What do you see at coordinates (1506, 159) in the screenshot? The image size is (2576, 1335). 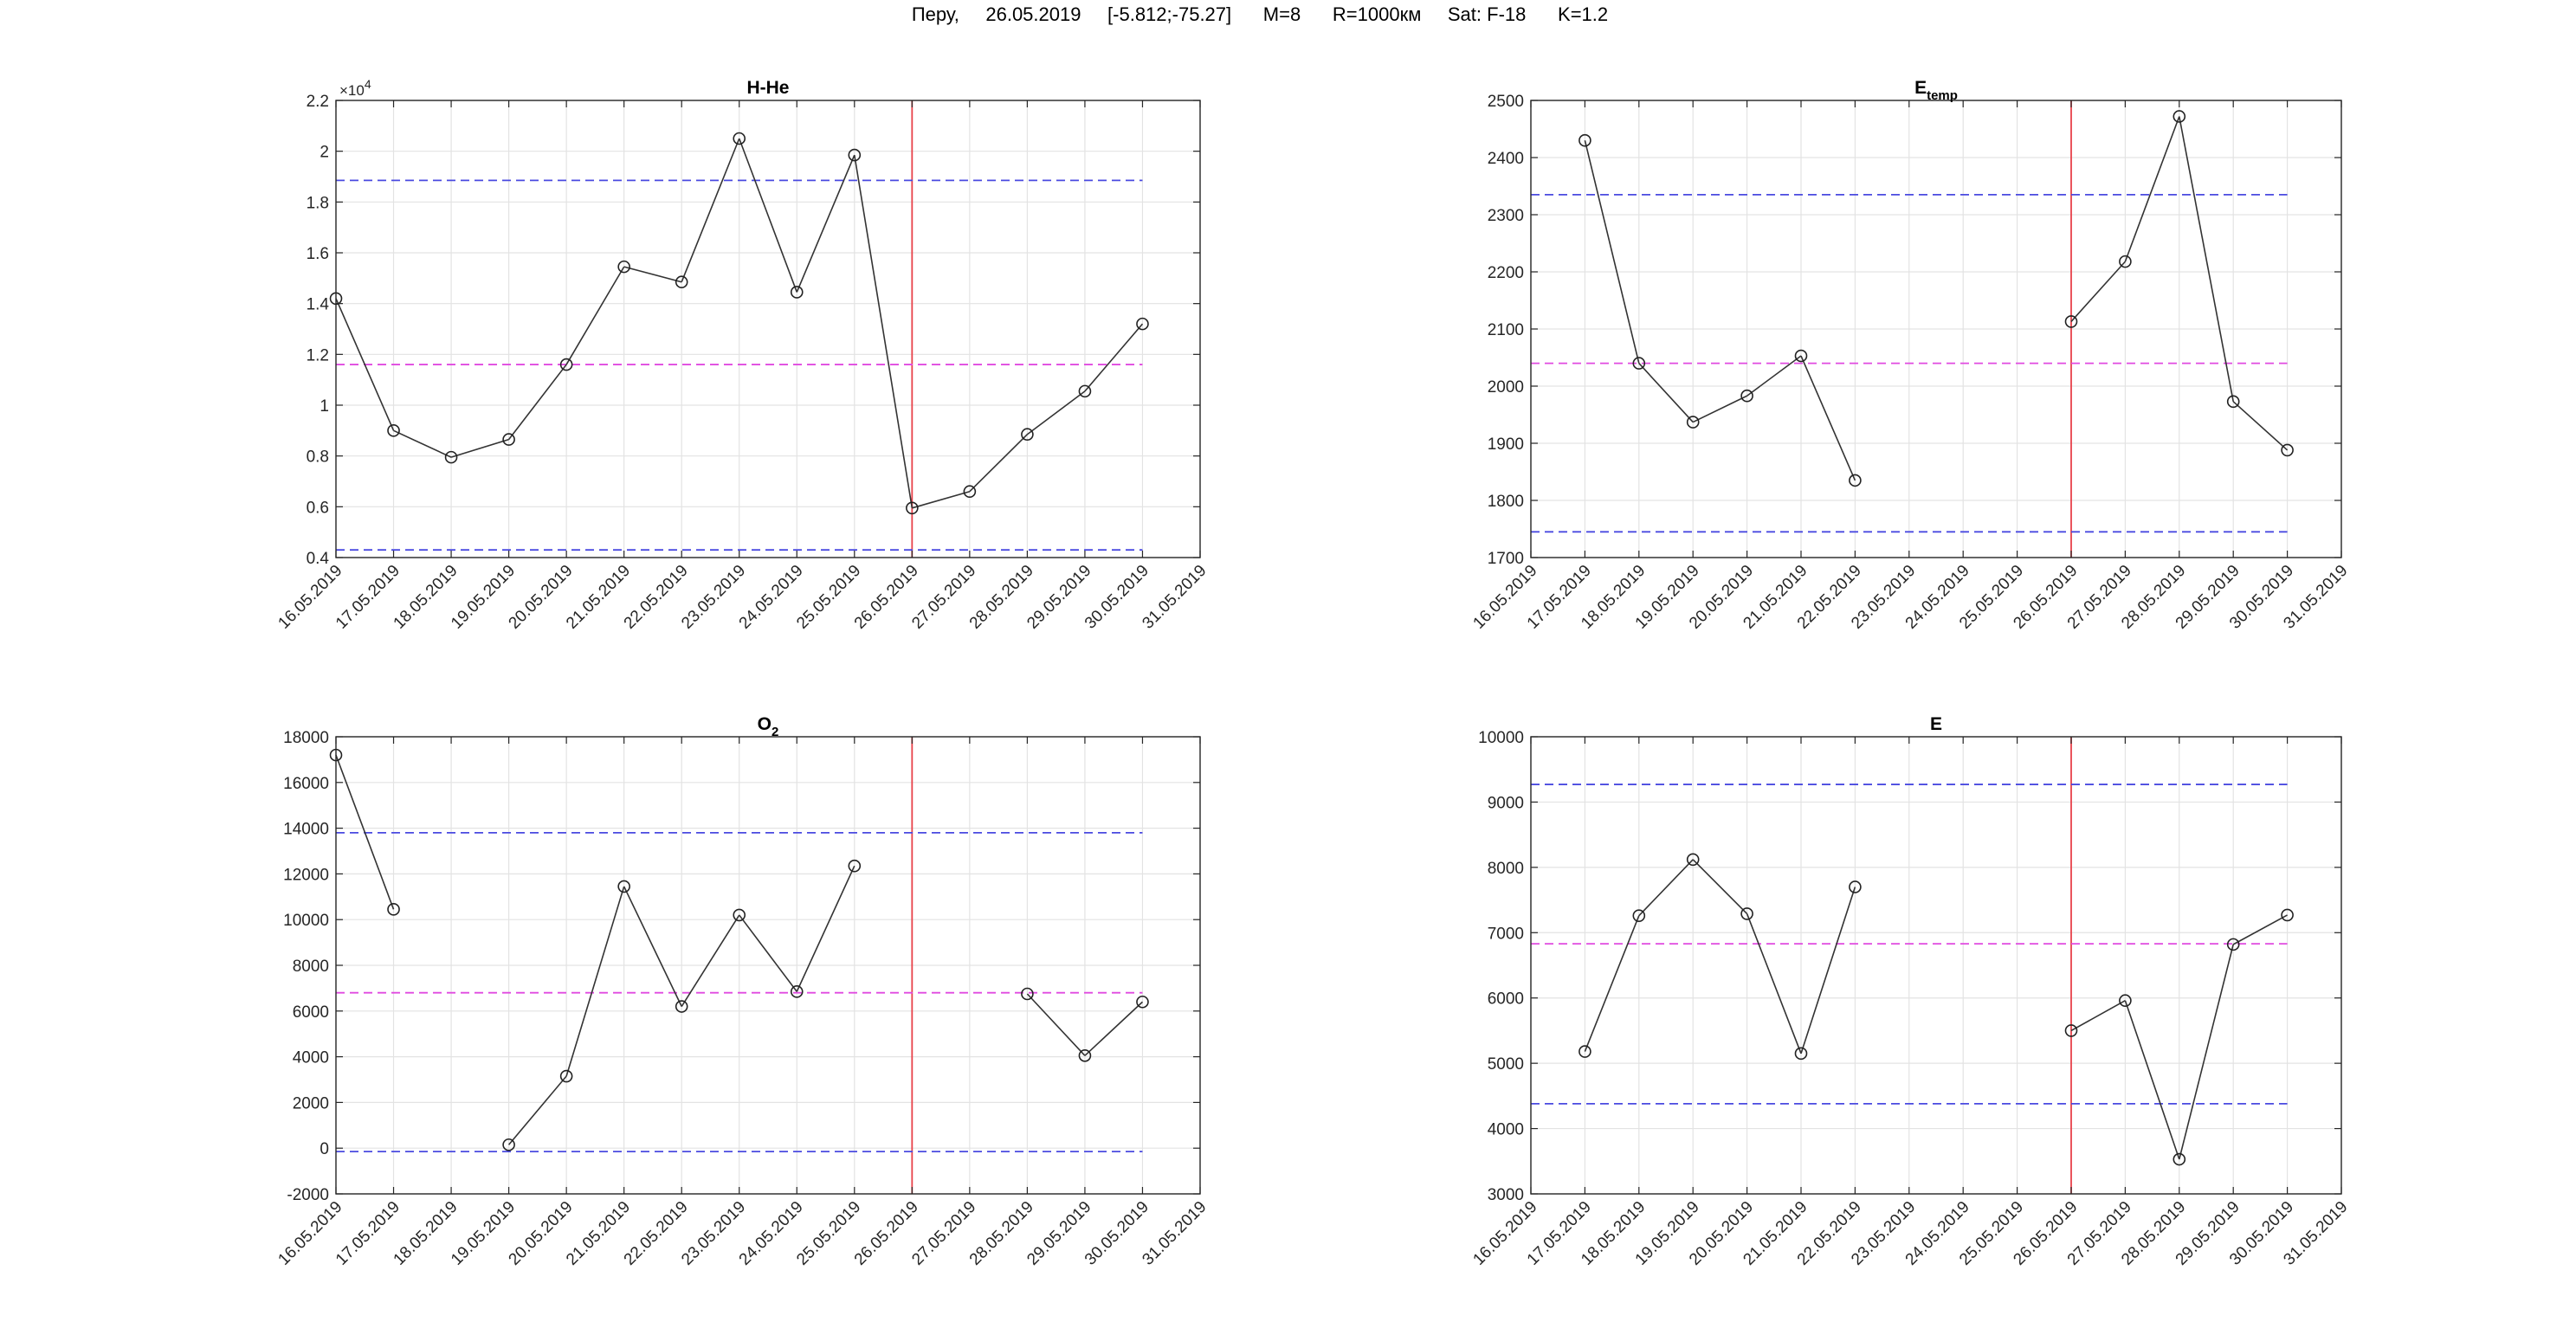 I see `y-tick-label: 2400` at bounding box center [1506, 159].